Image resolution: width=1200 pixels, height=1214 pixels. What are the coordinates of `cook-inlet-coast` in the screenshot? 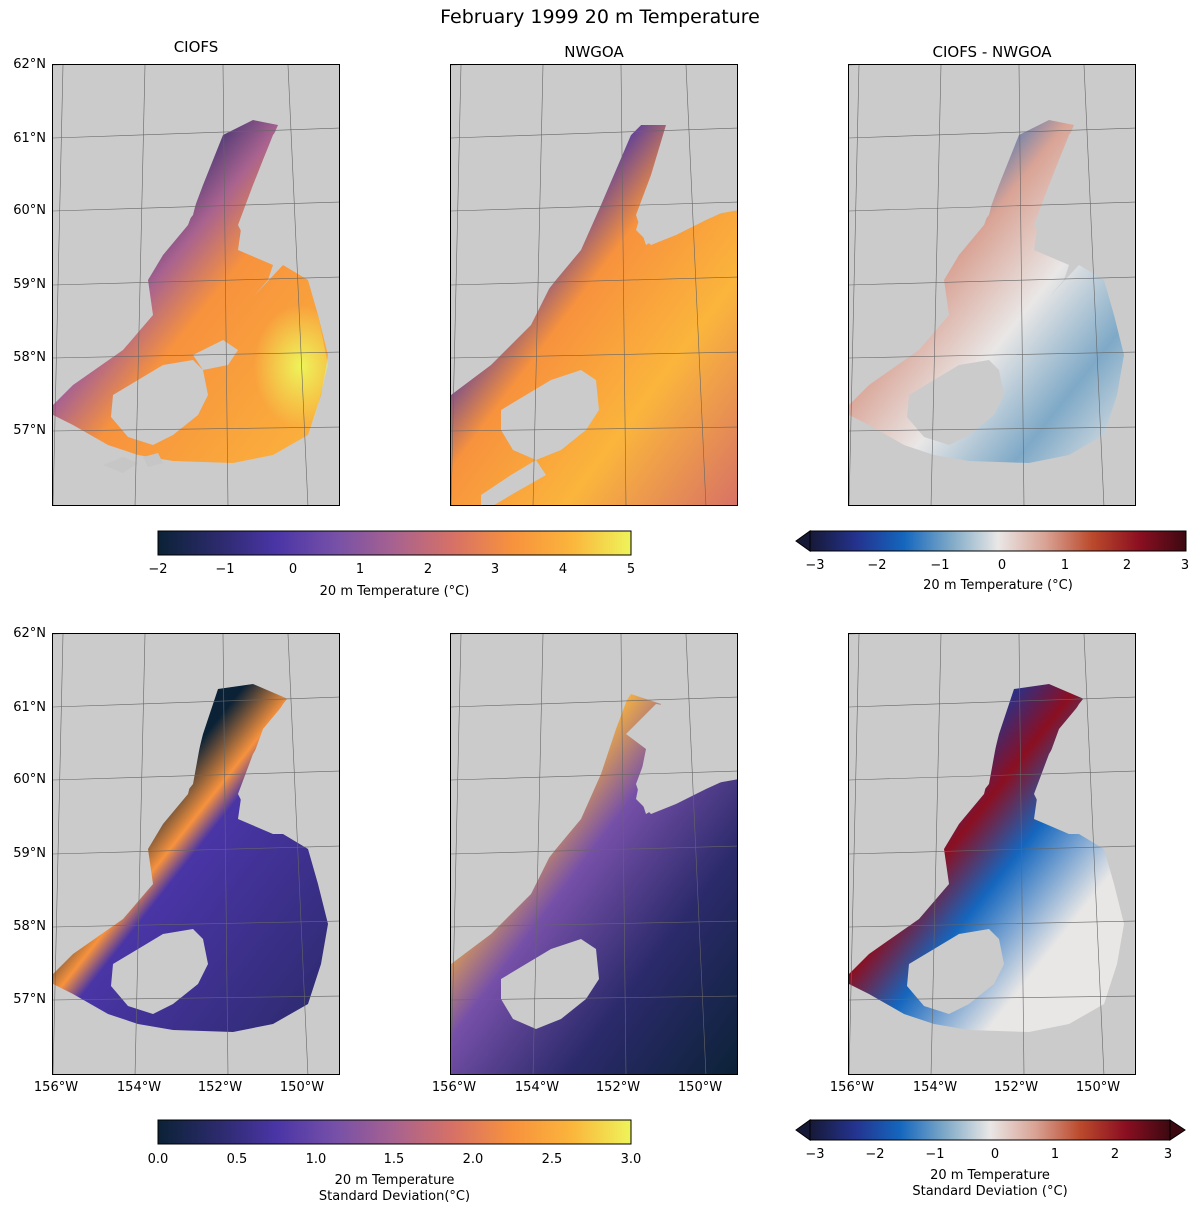 It's located at (196, 230).